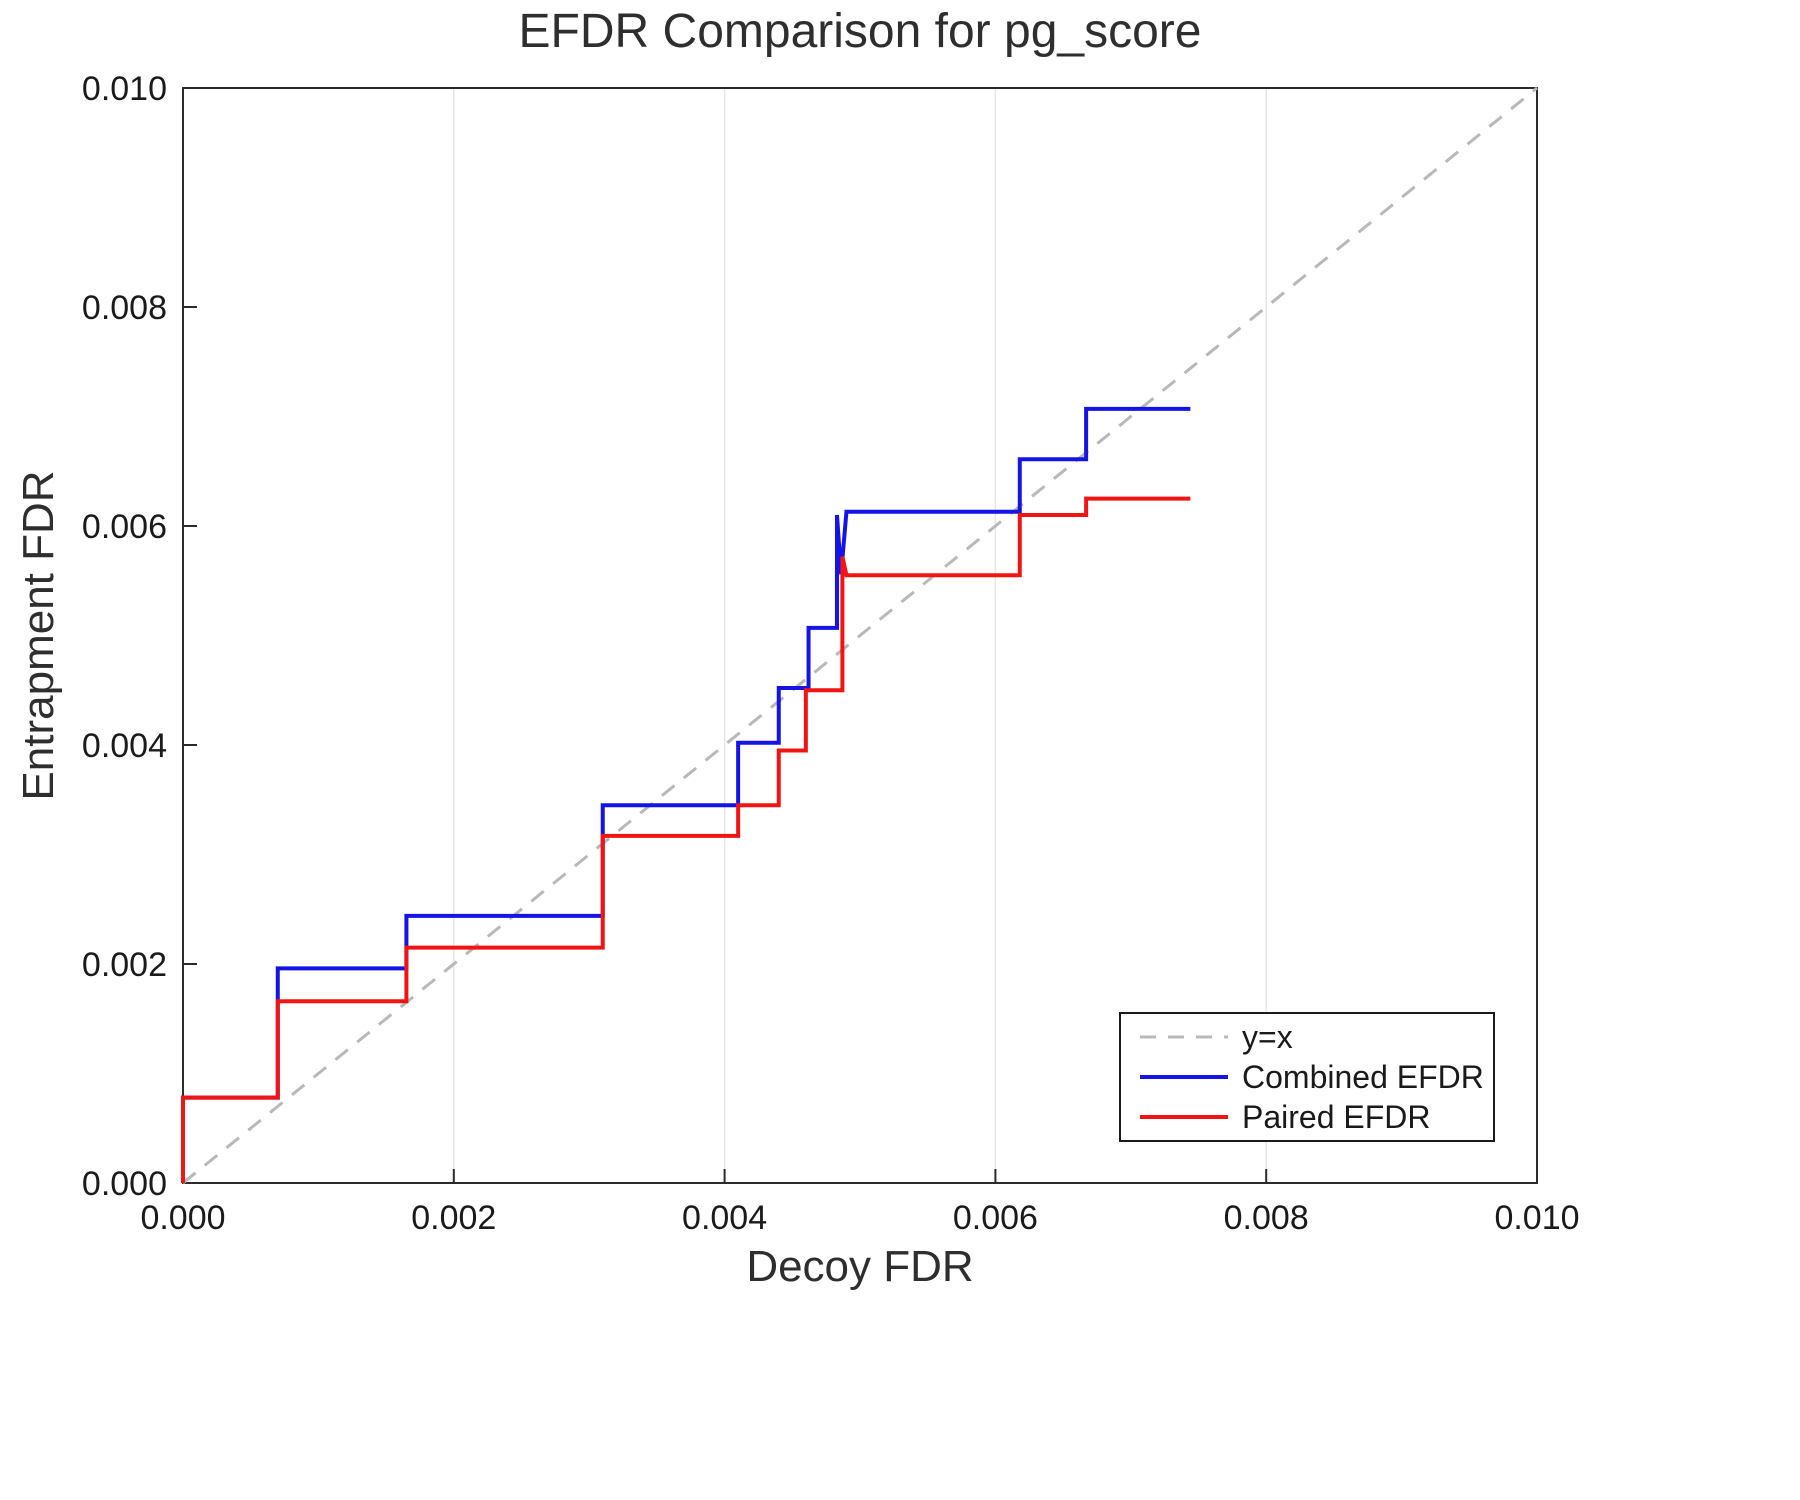 The height and width of the screenshot is (1500, 1800). I want to click on legend-label: Paired EFDR, so click(1336, 1117).